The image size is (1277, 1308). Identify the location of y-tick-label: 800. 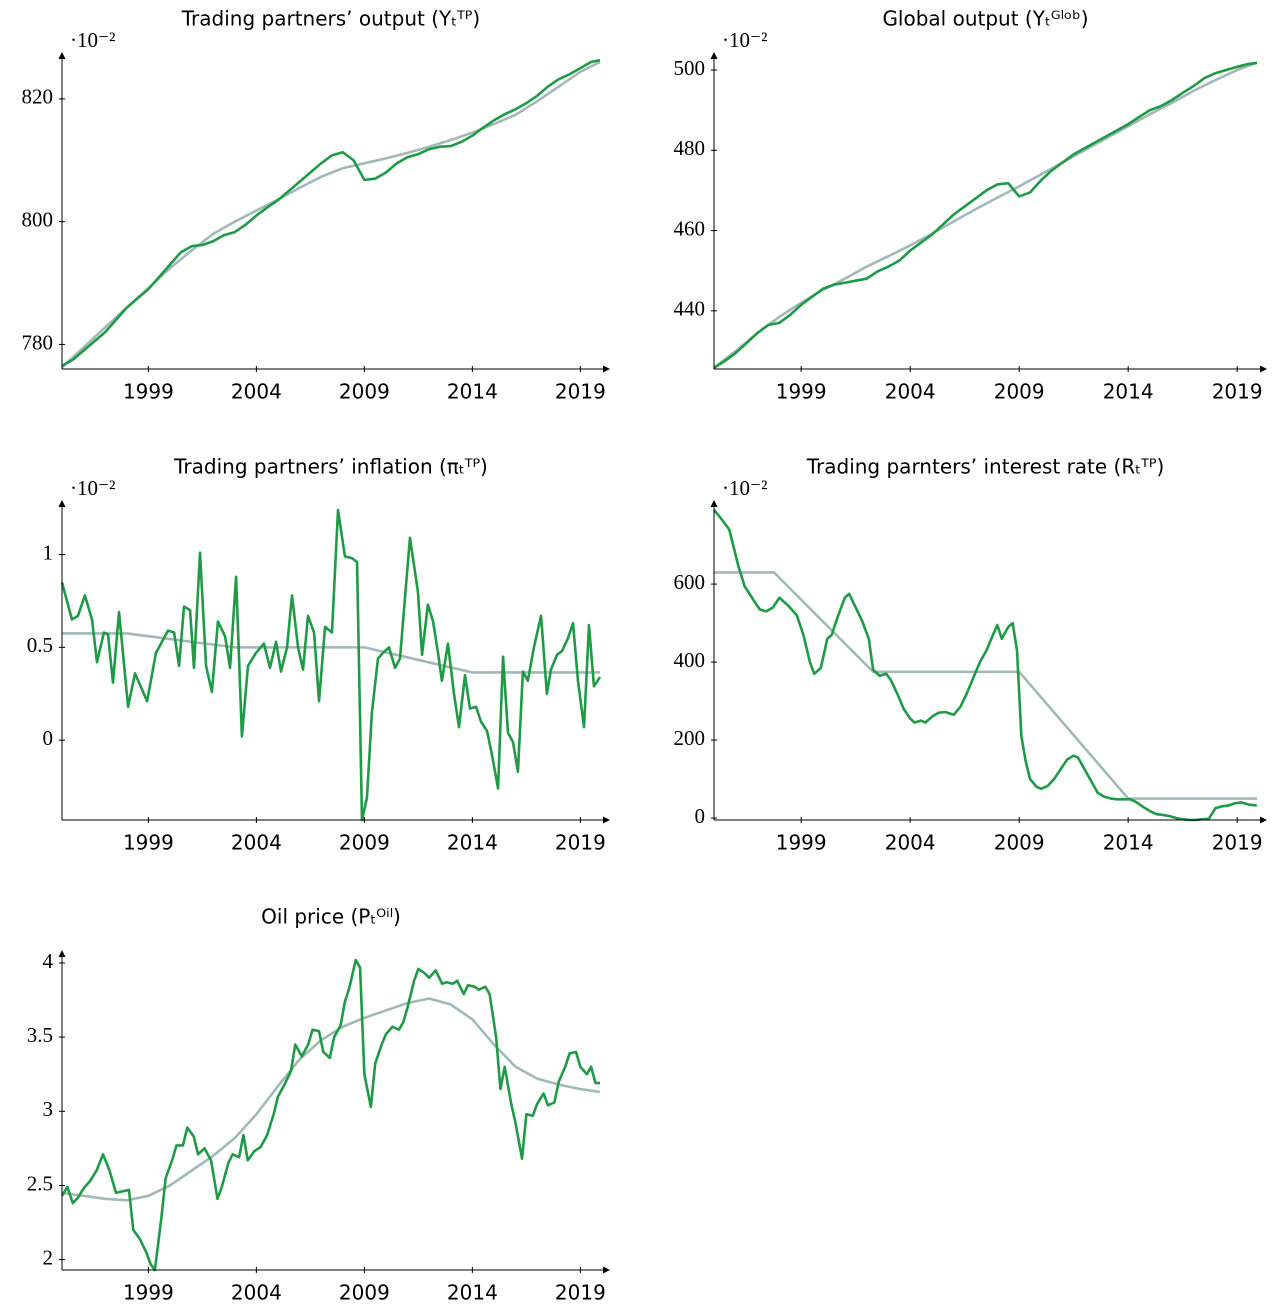
(38, 219).